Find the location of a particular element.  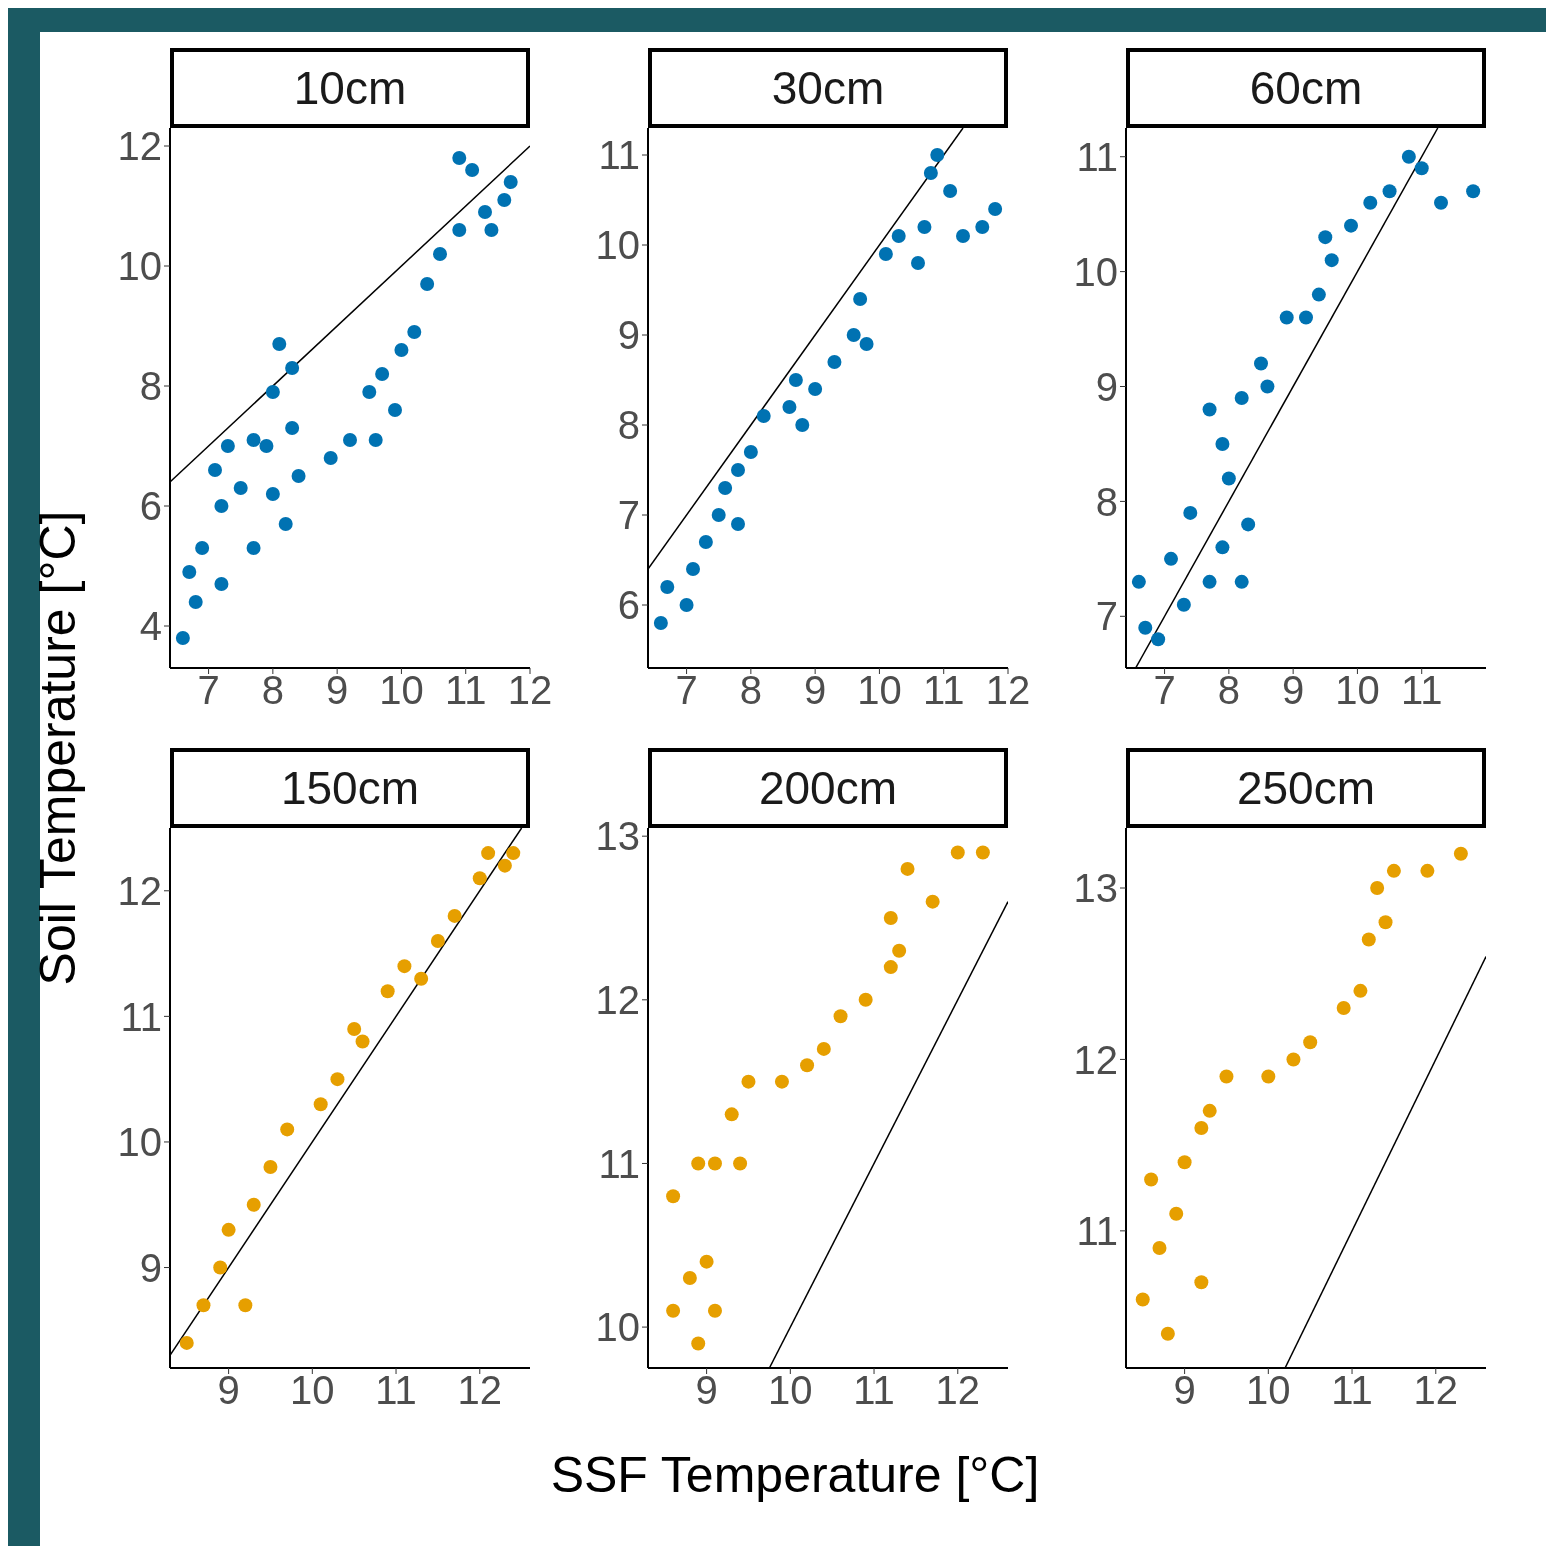

chart-title: 250cm is located at coordinates (1306, 788).